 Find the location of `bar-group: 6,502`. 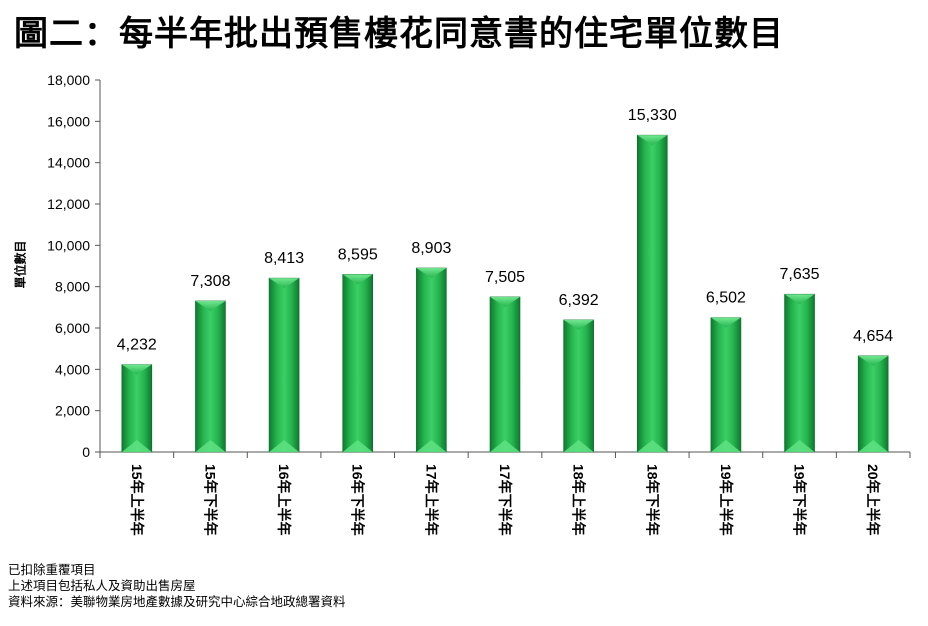

bar-group: 6,502 is located at coordinates (726, 371).